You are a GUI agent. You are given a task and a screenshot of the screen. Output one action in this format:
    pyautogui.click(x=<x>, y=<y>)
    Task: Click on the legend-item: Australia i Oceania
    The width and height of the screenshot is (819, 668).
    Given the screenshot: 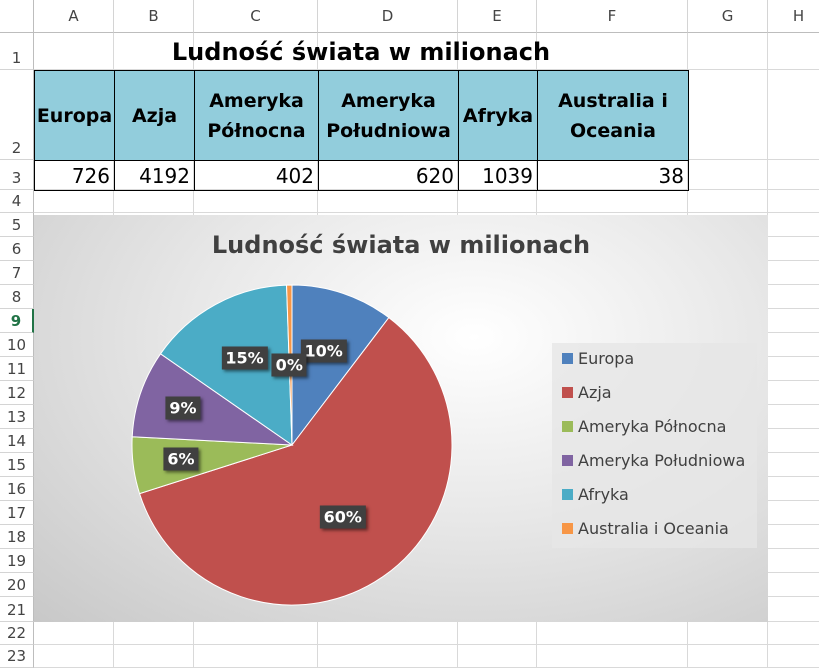 What is the action you would take?
    pyautogui.click(x=645, y=528)
    